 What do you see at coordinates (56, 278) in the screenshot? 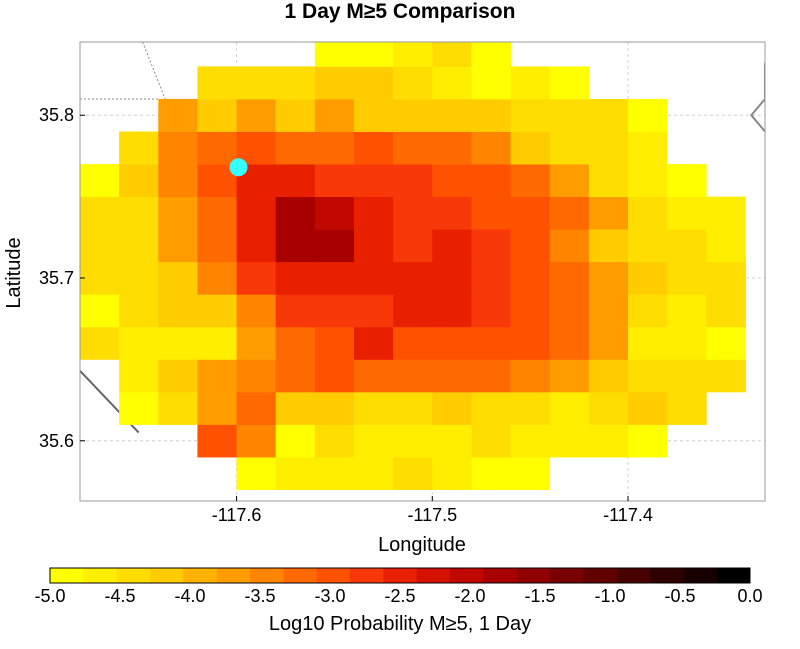
I see `y-tick-label: 35.7` at bounding box center [56, 278].